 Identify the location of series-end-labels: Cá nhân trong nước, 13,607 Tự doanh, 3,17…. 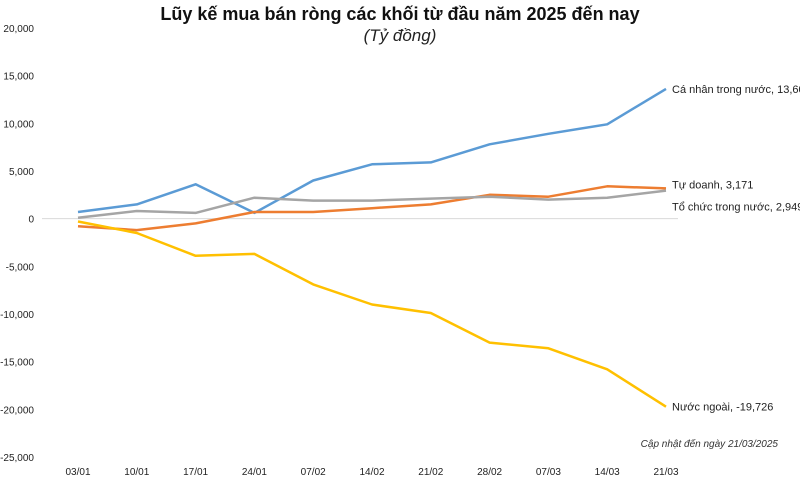
(736, 249).